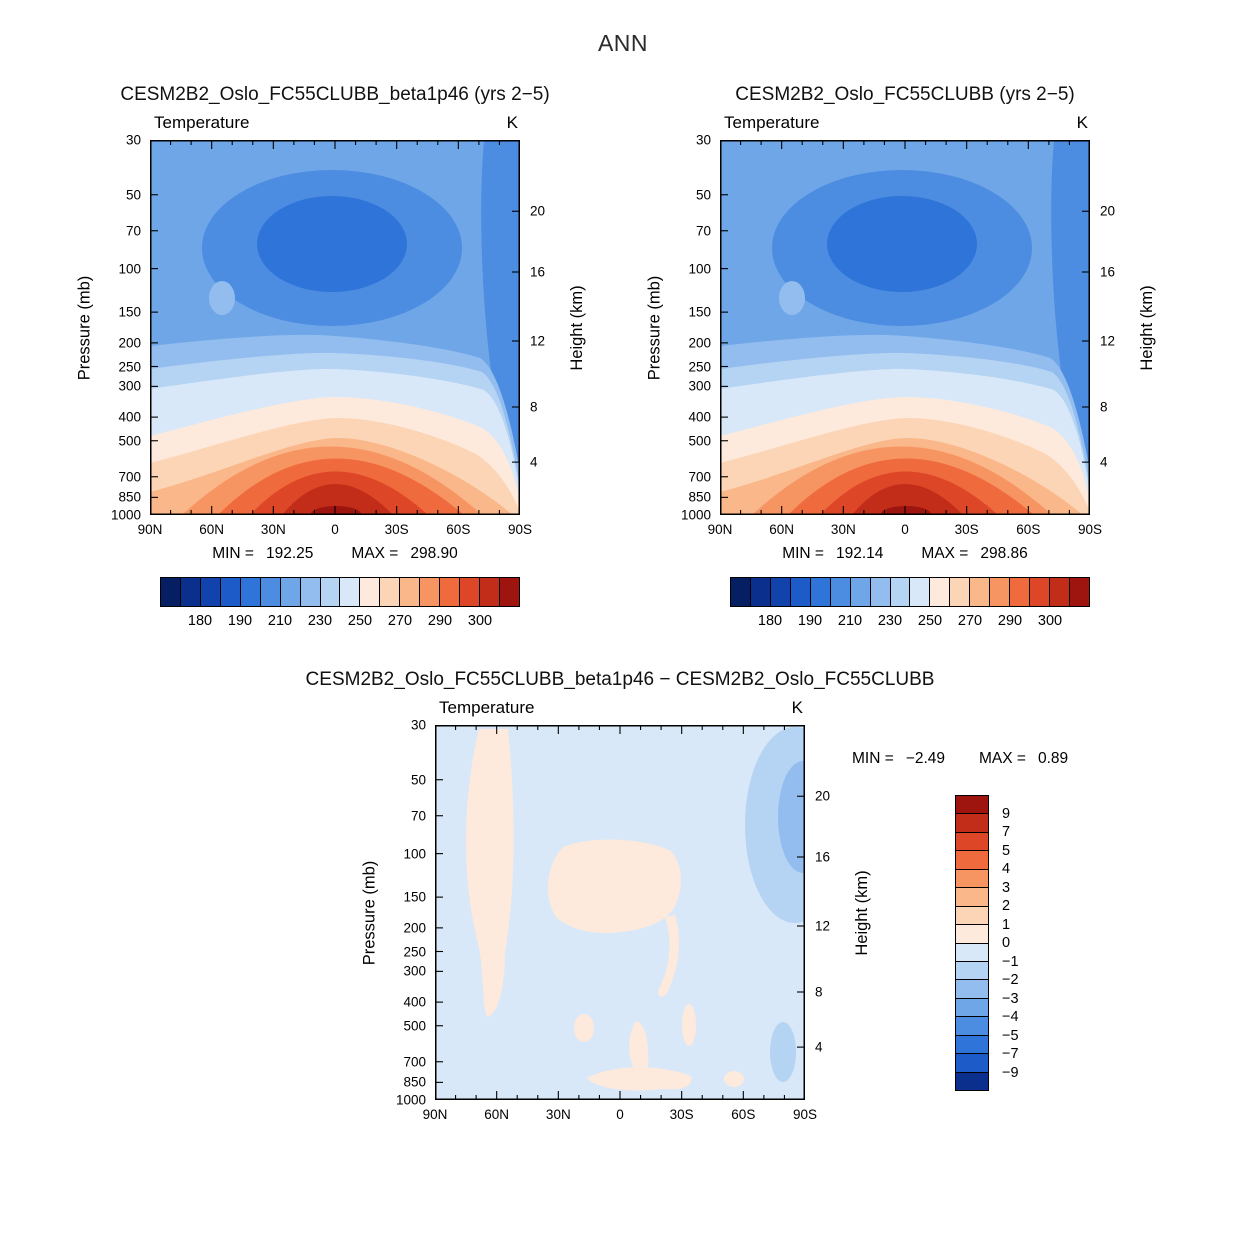  What do you see at coordinates (783, 1052) in the screenshot?
I see `cold-diff-patch-small` at bounding box center [783, 1052].